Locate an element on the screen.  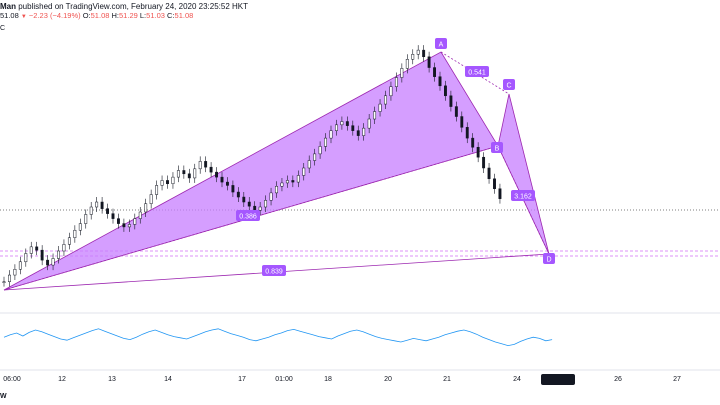
ratio-label-ac: 0.541 is located at coordinates (477, 71).